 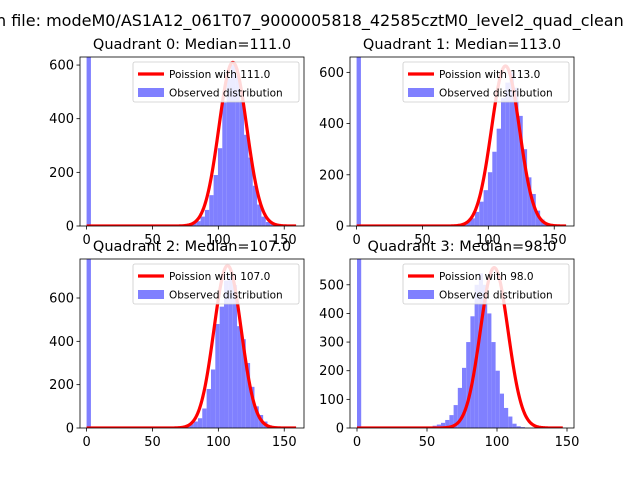 What do you see at coordinates (331, 285) in the screenshot?
I see `y-tick-label: 500` at bounding box center [331, 285].